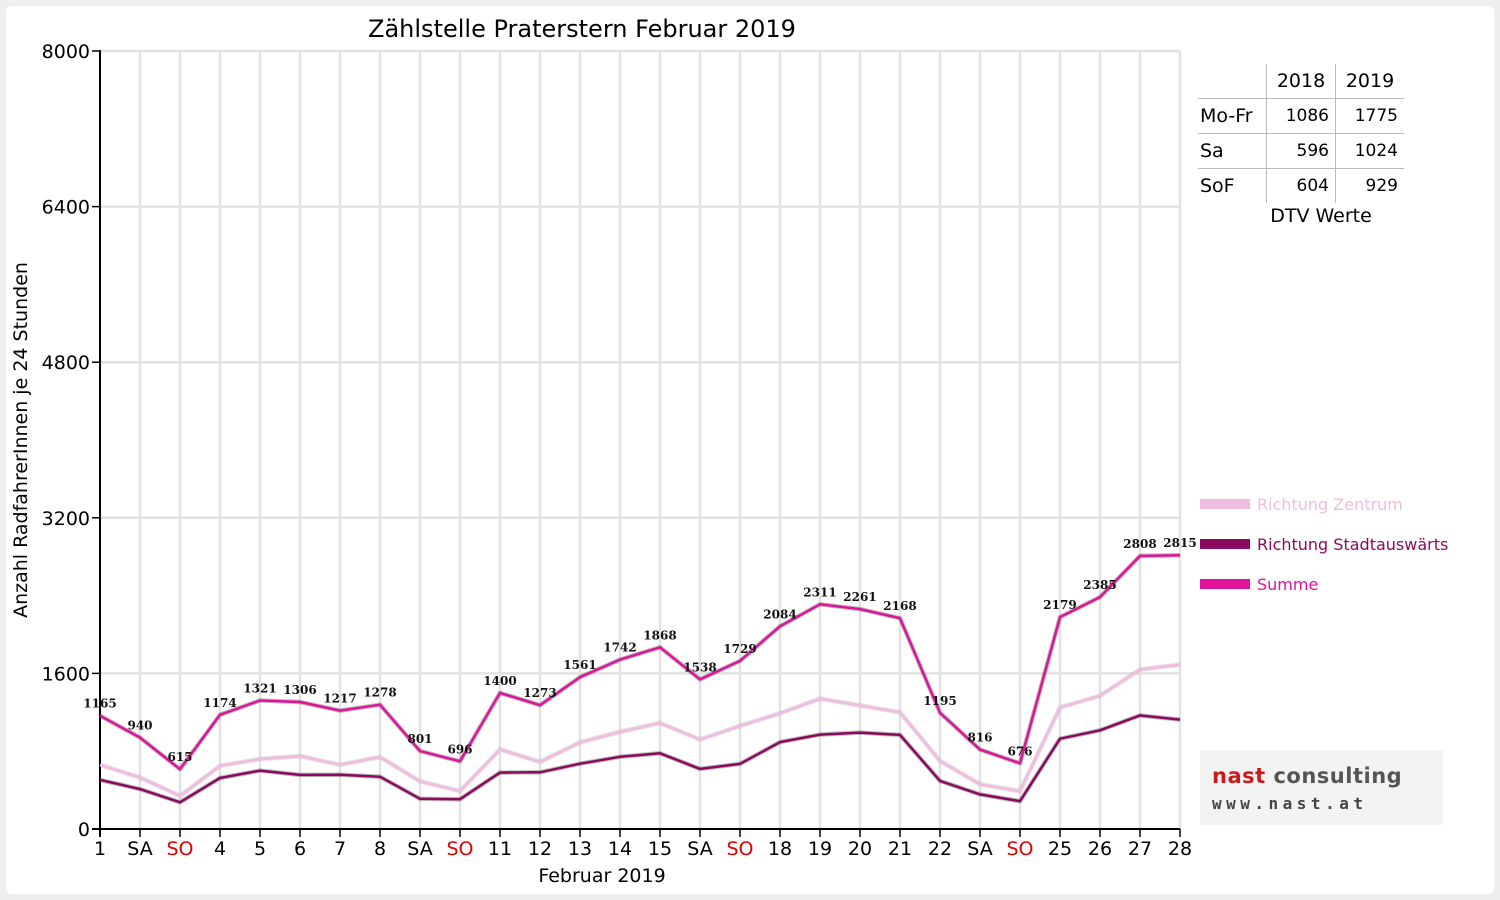 This screenshot has height=900, width=1500. I want to click on legend-entry: Richtung Zentrum, so click(1301, 504).